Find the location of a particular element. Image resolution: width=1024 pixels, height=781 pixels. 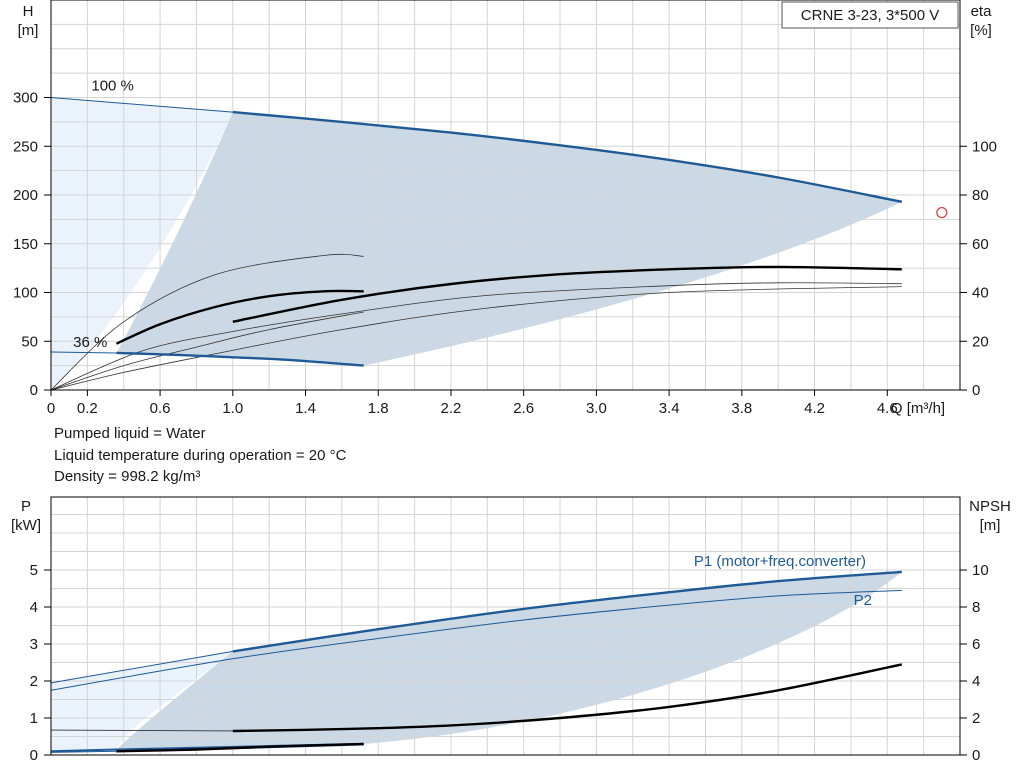

npsh-curve-full-speed is located at coordinates (567, 698).